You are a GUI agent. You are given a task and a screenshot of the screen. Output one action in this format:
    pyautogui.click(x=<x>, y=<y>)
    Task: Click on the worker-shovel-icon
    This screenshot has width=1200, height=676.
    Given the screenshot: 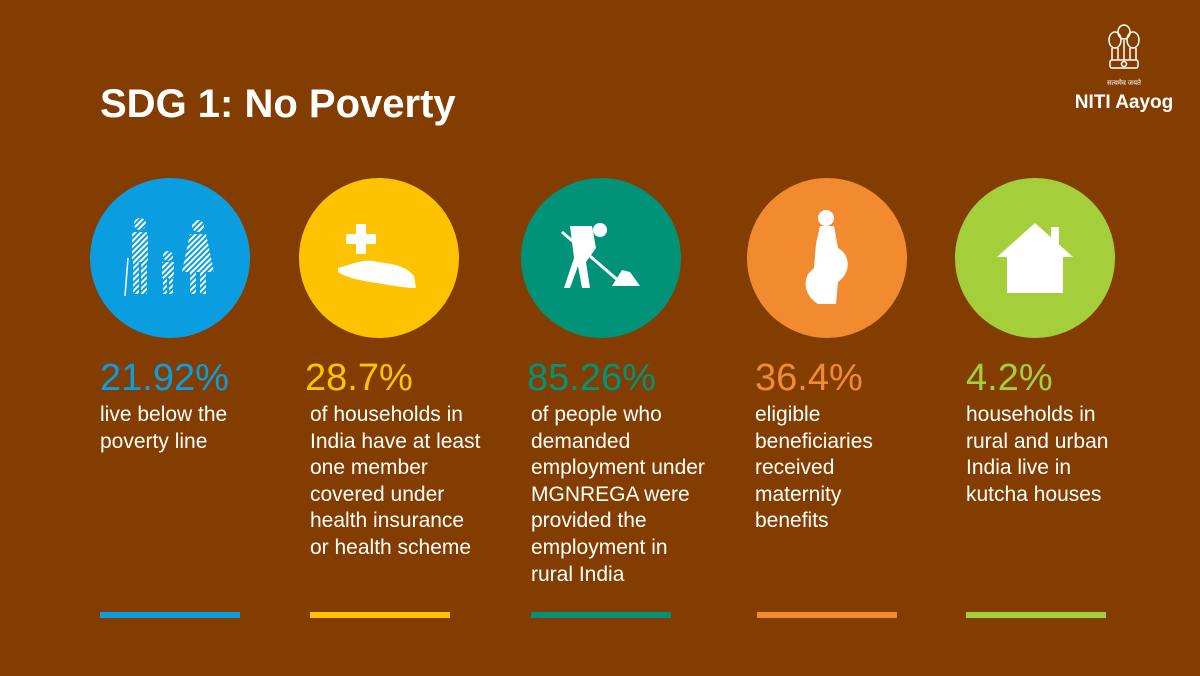 What is the action you would take?
    pyautogui.click(x=600, y=255)
    